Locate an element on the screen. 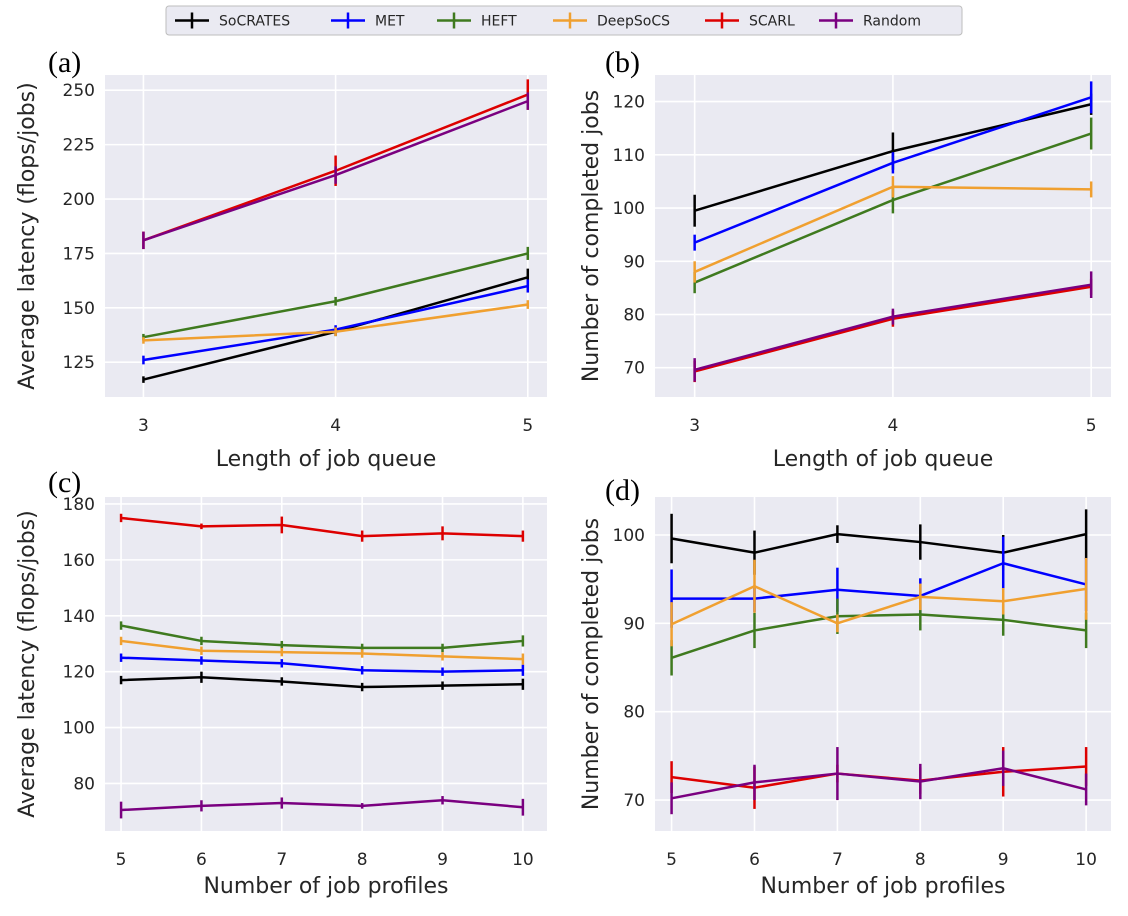 This screenshot has width=1128, height=916. y-tick-label: 225 is located at coordinates (79, 146).